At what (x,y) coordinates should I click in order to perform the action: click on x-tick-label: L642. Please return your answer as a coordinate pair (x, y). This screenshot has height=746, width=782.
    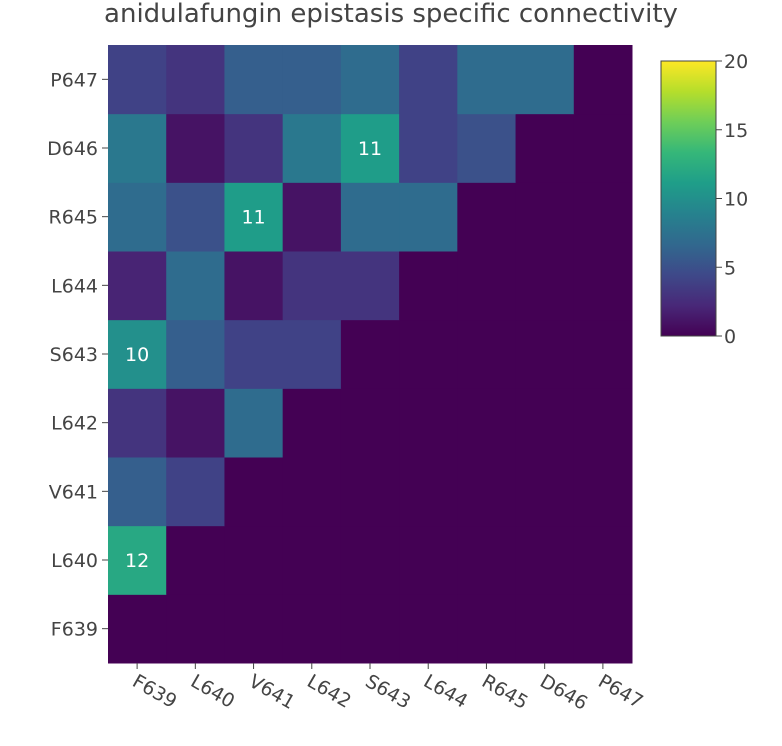
    Looking at the image, I should click on (329, 691).